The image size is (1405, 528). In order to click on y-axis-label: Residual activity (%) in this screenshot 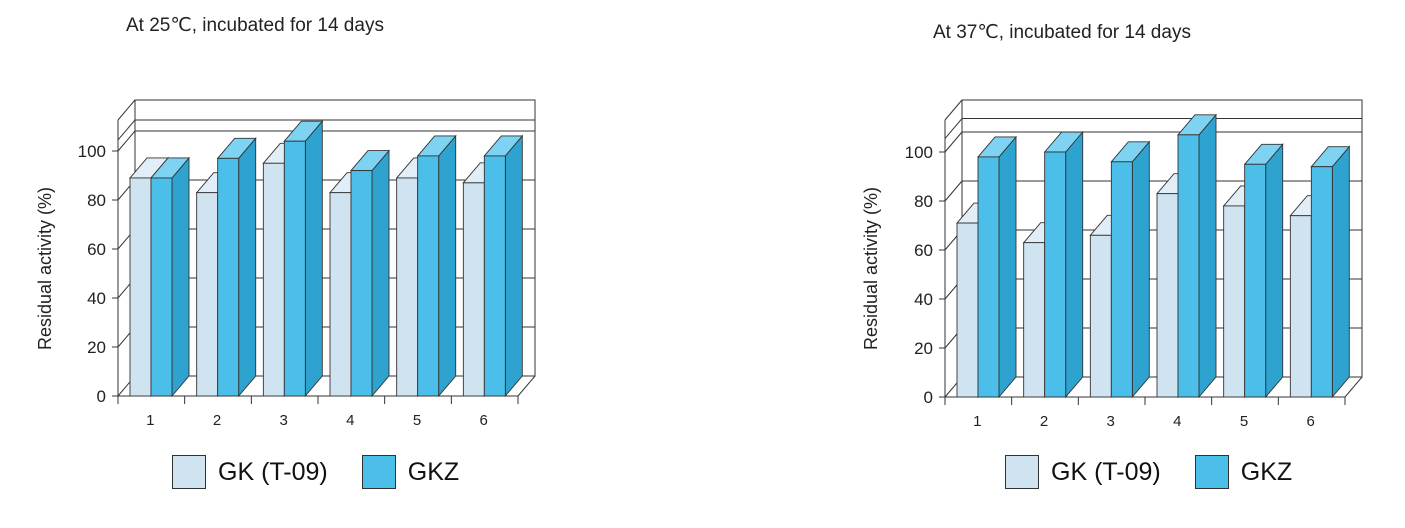, I will do `click(44, 268)`.